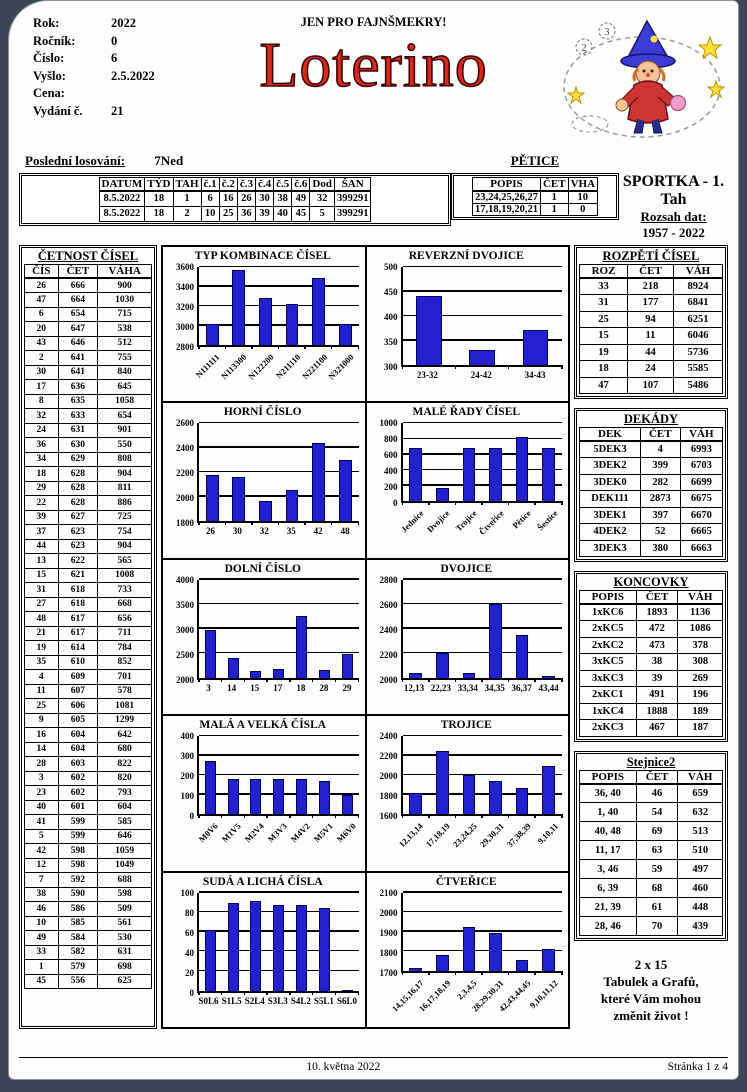  Describe the element at coordinates (660, 548) in the screenshot. I see `table-cell: 380` at that location.